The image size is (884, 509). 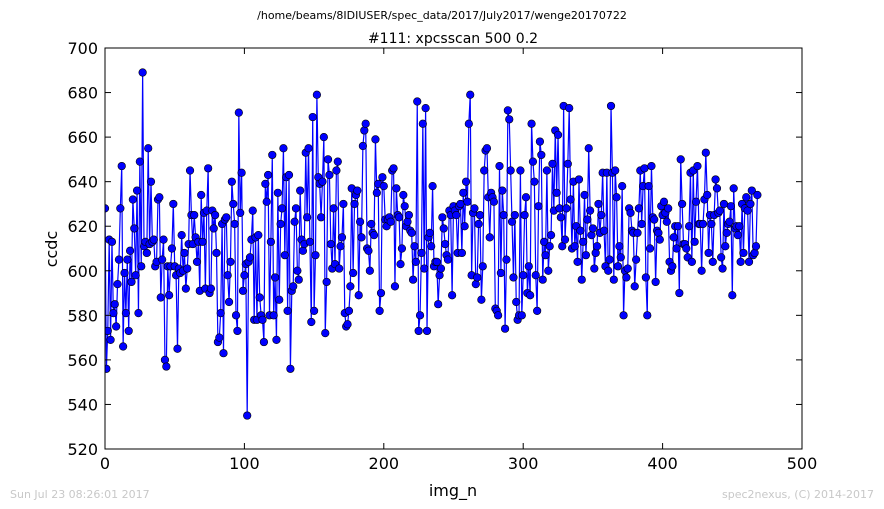 I want to click on y-tick-label: 620, so click(x=82, y=226).